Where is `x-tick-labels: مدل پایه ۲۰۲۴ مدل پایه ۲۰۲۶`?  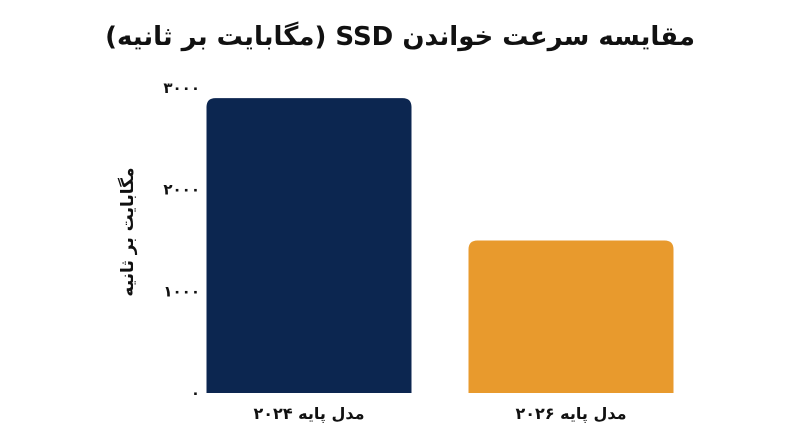
x-tick-labels: مدل پایه ۲۰۲۴ مدل پایه ۲۰۲۶ is located at coordinates (440, 414).